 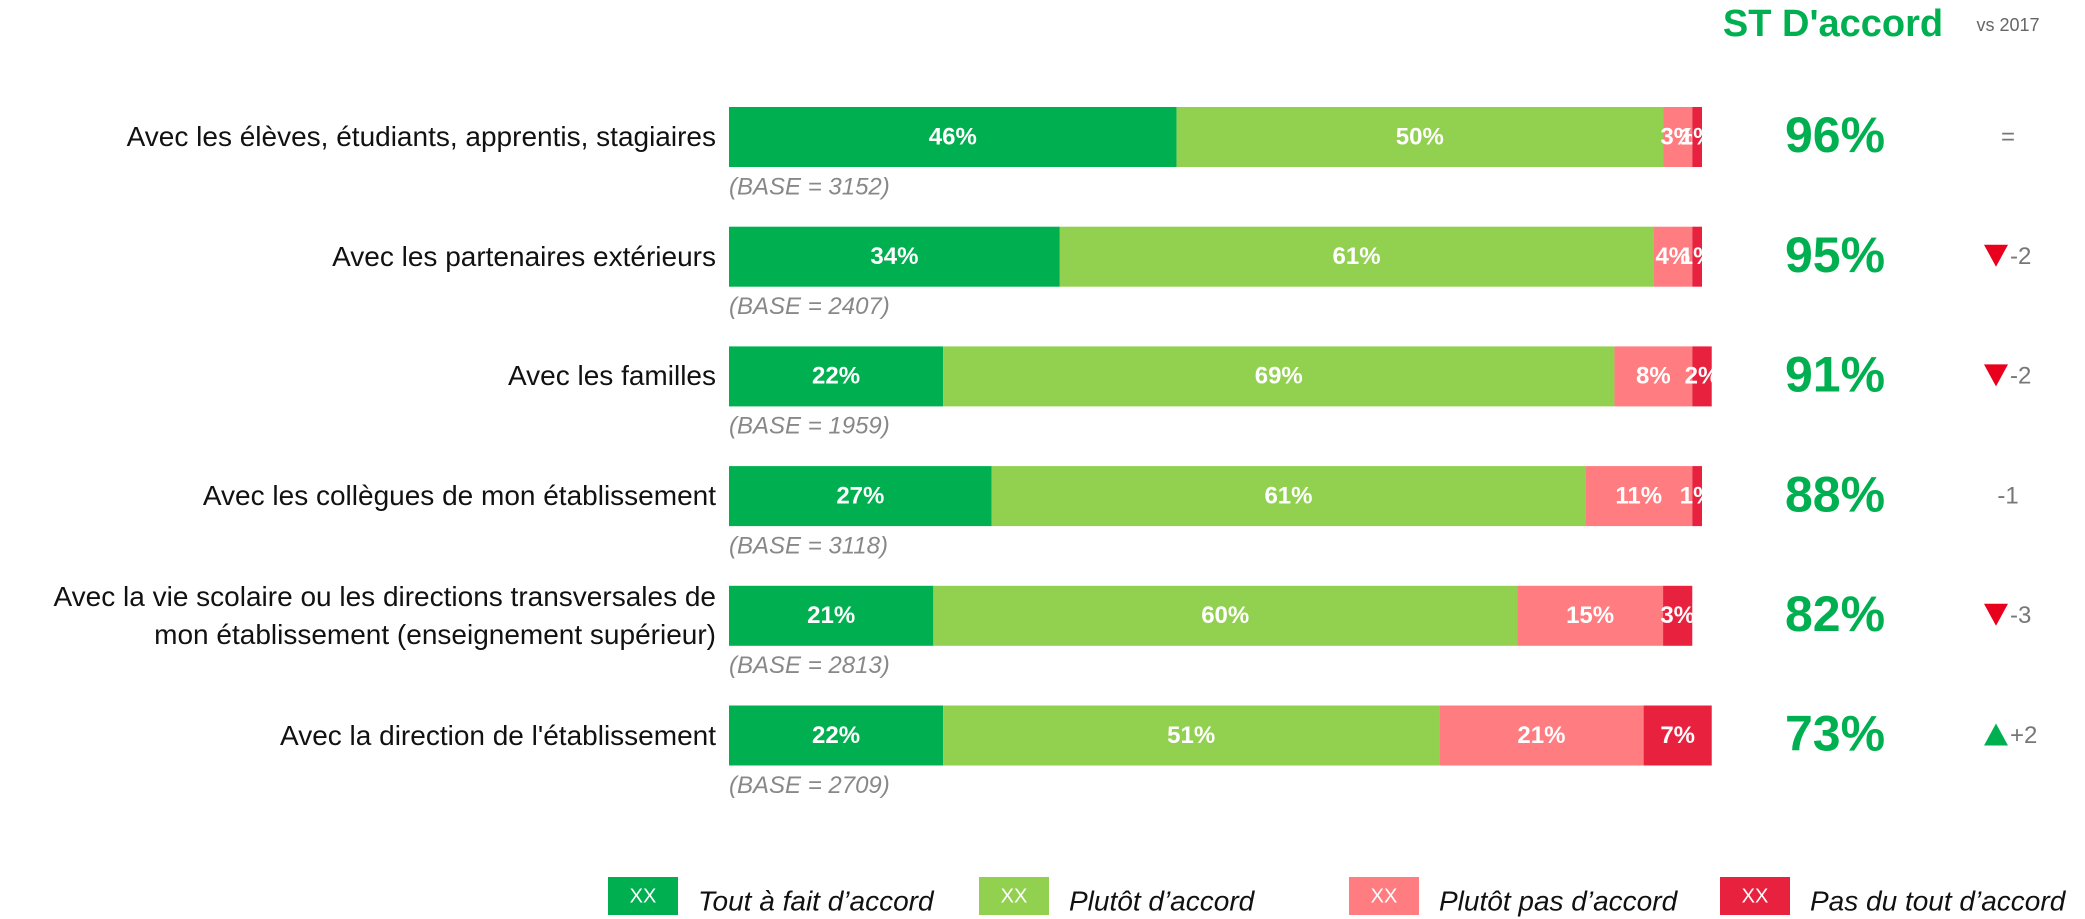 I want to click on segment-label: 2%, so click(x=1702, y=376).